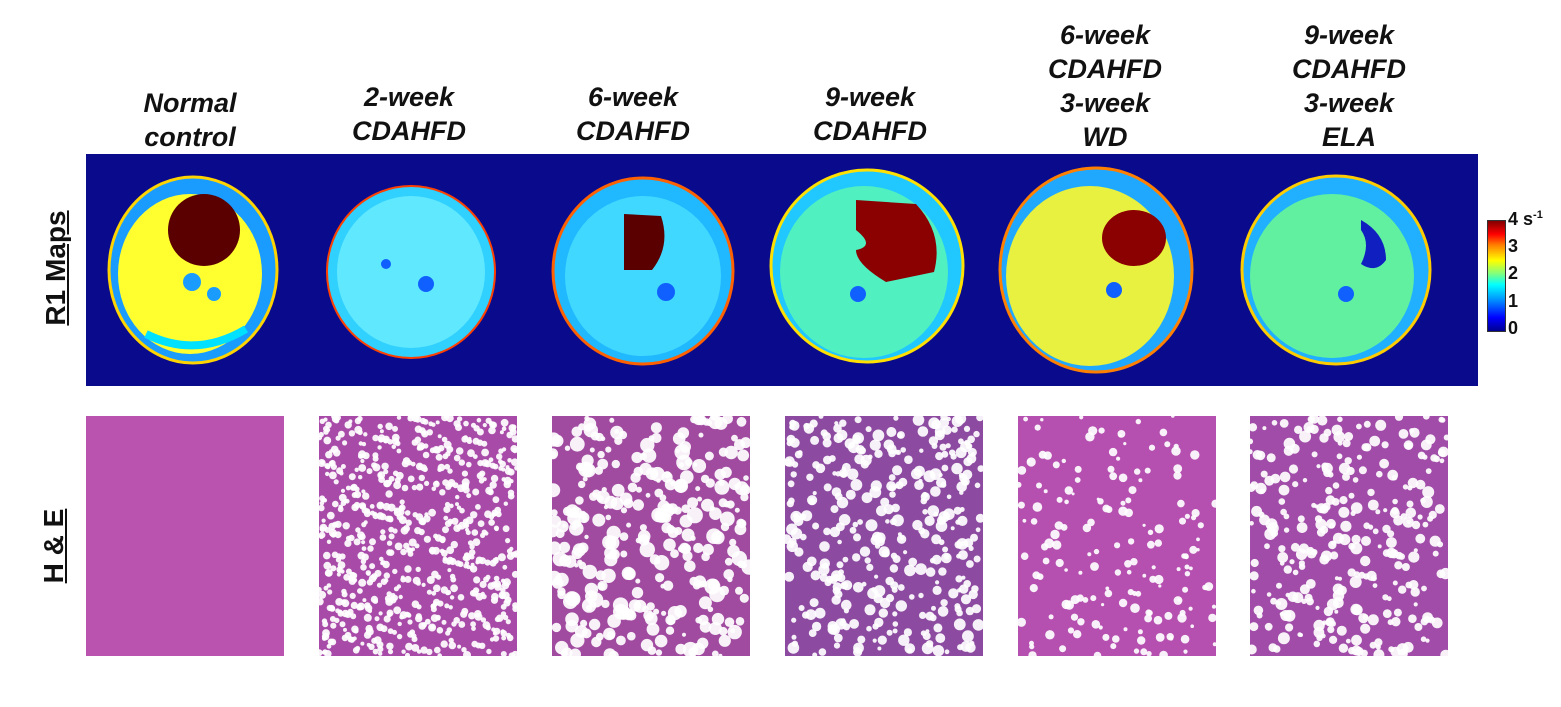 This screenshot has width=1561, height=707. I want to click on r1-colorbar, so click(1496, 276).